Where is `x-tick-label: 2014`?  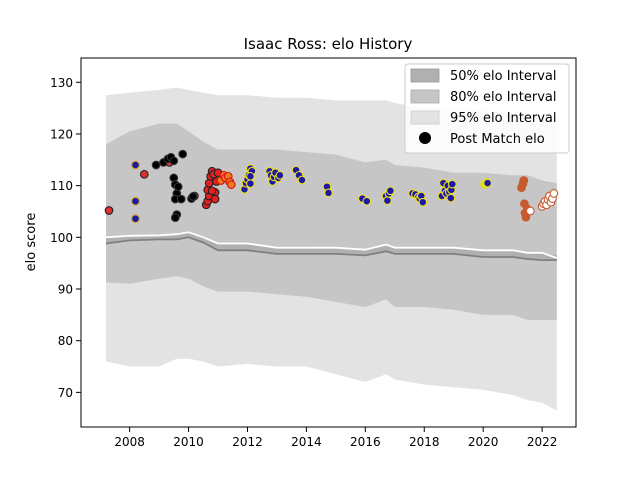
x-tick-label: 2014 is located at coordinates (306, 442).